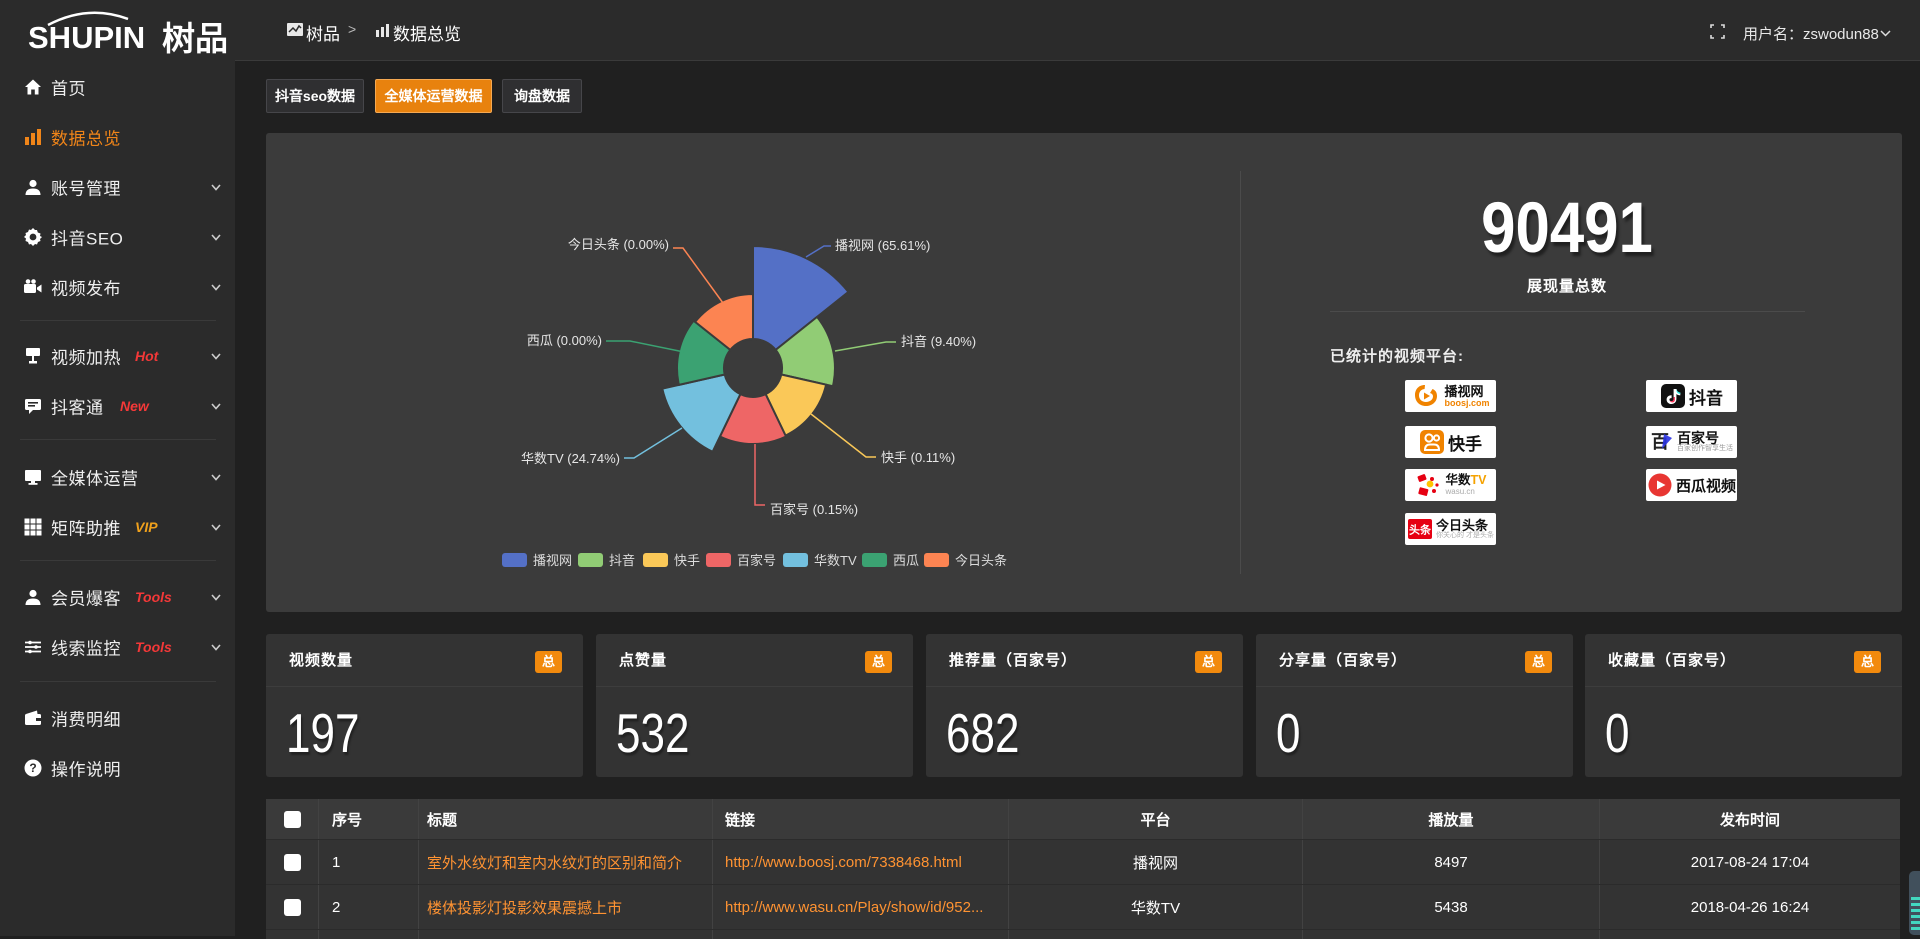  Describe the element at coordinates (622, 560) in the screenshot. I see `svg-text: 抖音` at that location.